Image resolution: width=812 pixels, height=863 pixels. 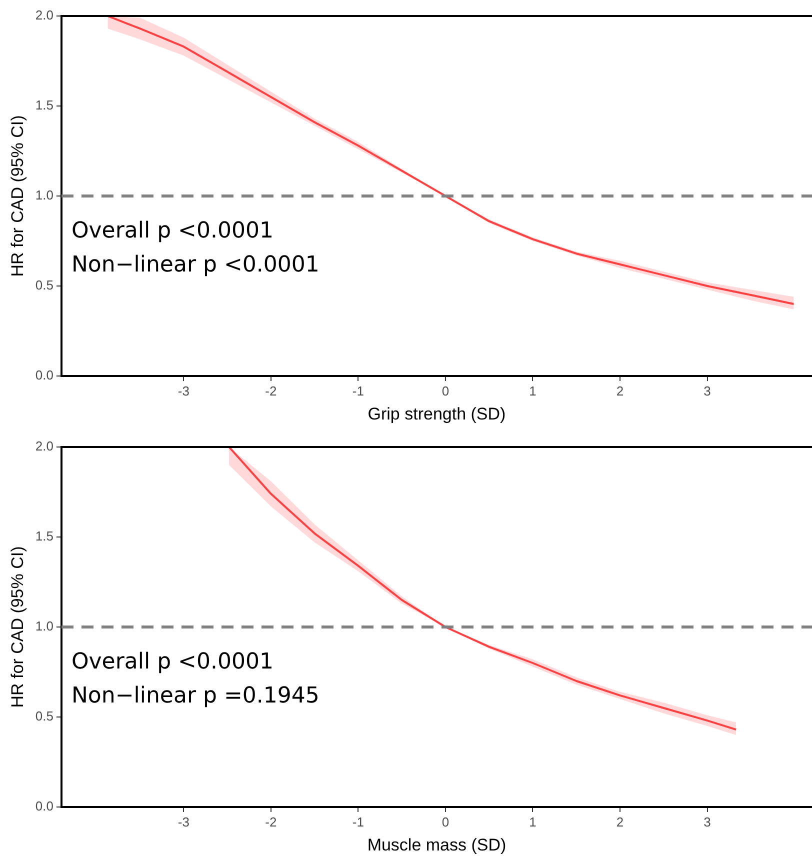 I want to click on annotation: Non−linear p <0.0001, so click(x=195, y=265).